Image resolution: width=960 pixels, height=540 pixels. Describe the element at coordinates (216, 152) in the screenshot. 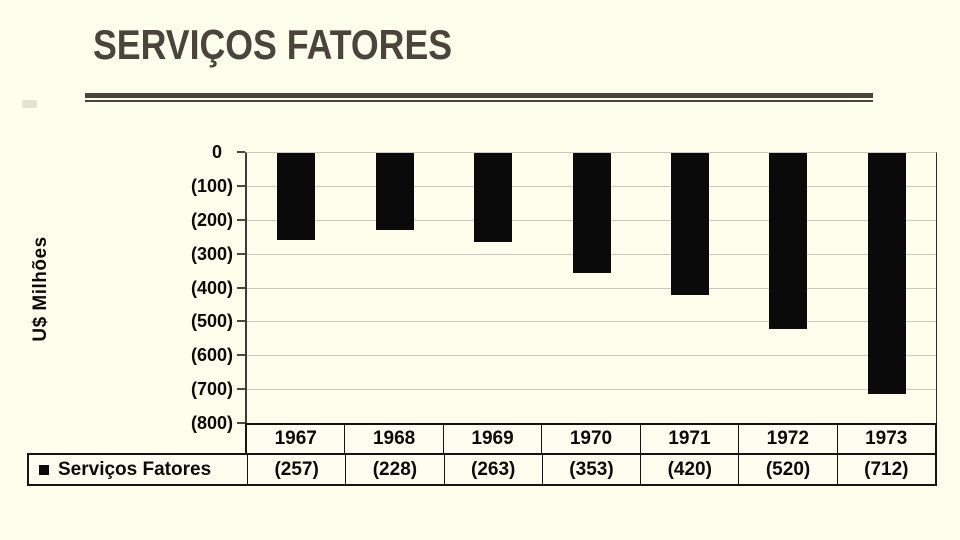

I see `y-tick-label: 0` at that location.